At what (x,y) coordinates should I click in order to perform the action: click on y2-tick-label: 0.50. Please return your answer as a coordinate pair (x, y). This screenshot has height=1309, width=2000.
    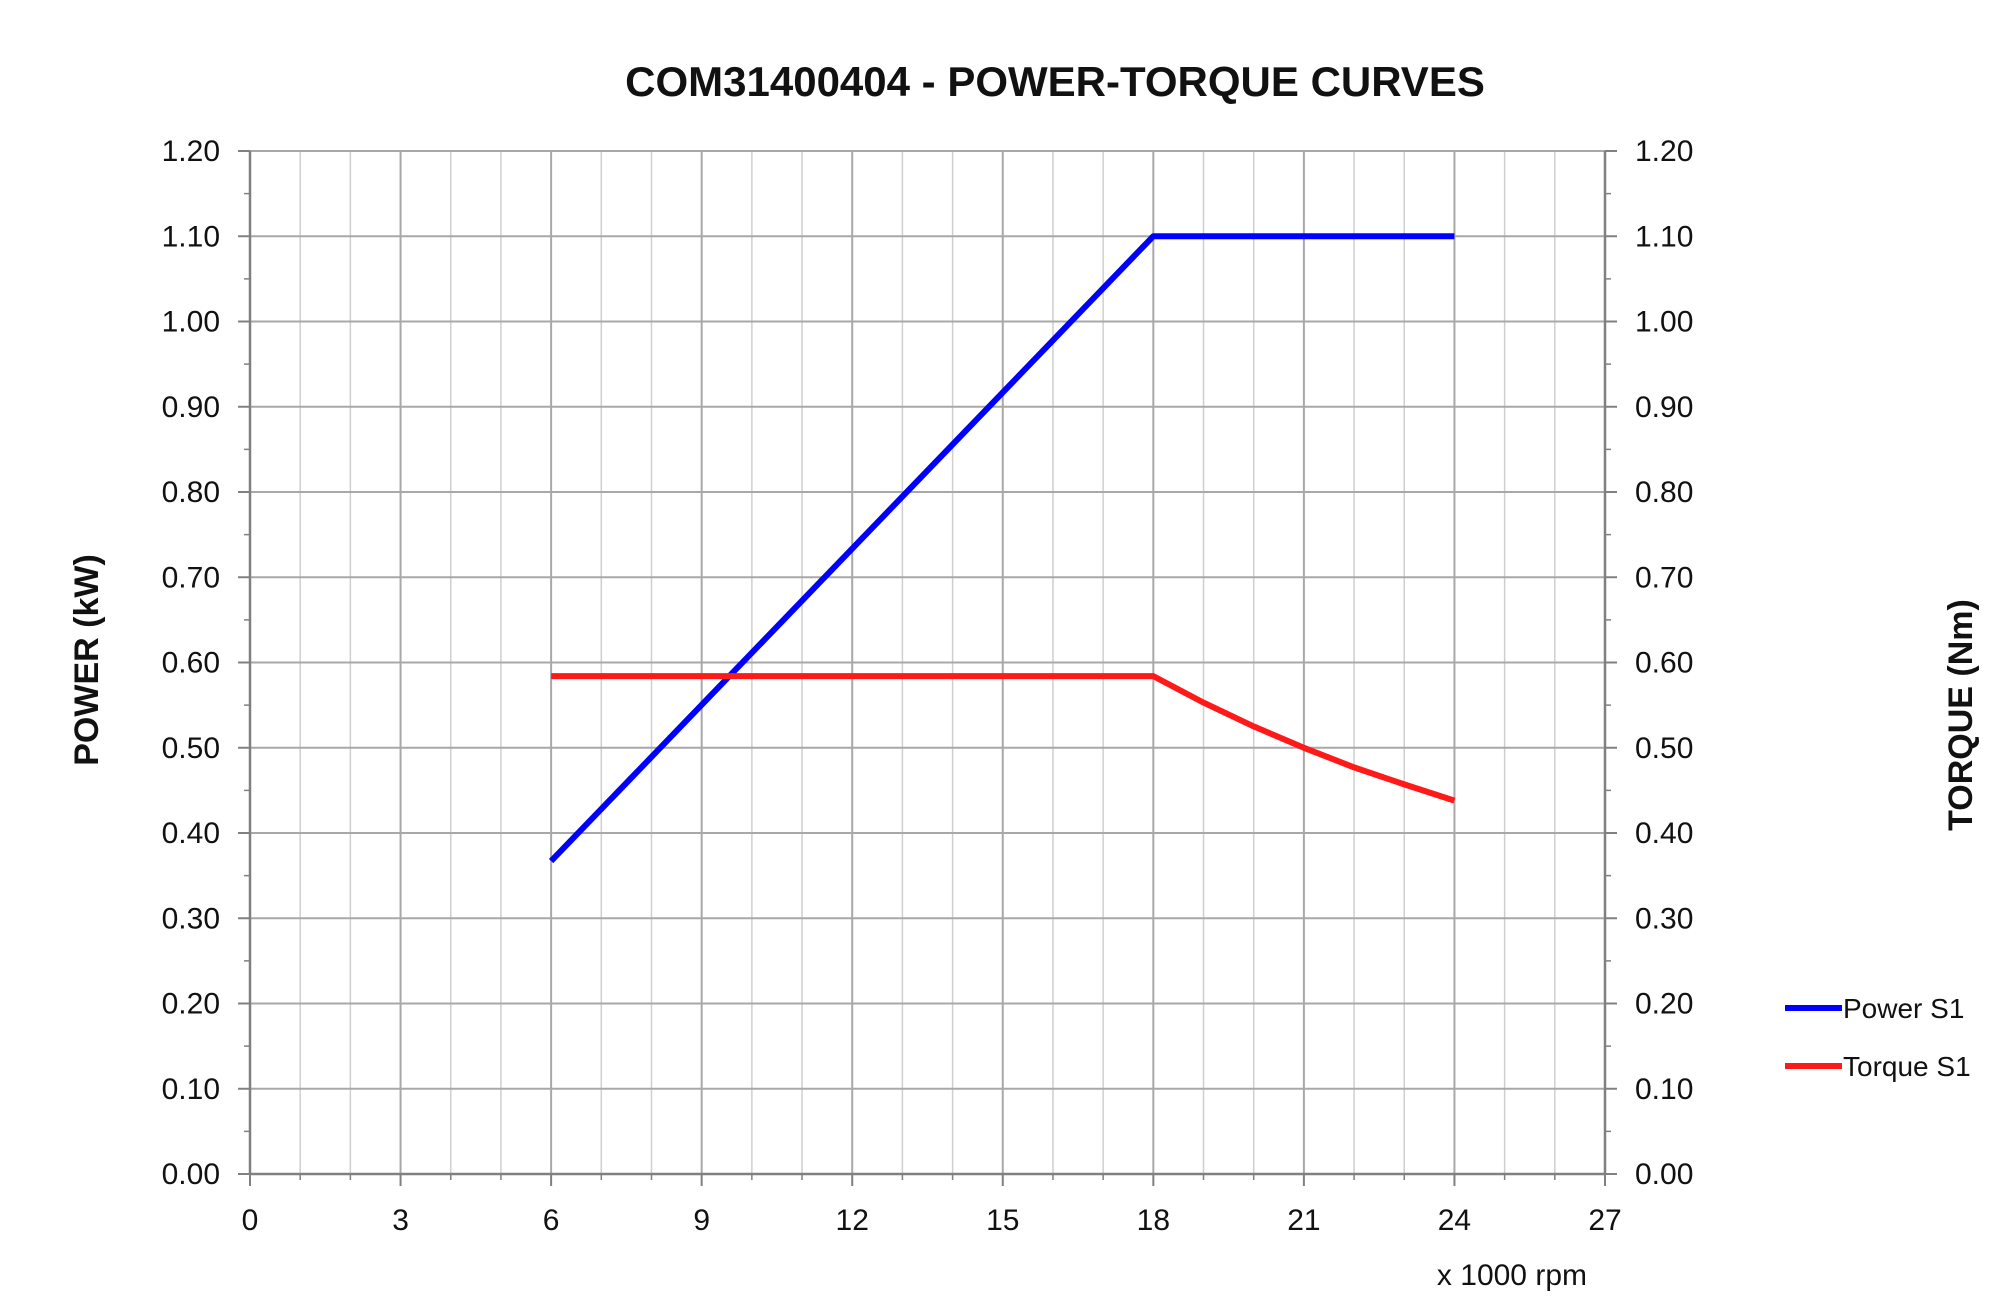
    Looking at the image, I should click on (1664, 748).